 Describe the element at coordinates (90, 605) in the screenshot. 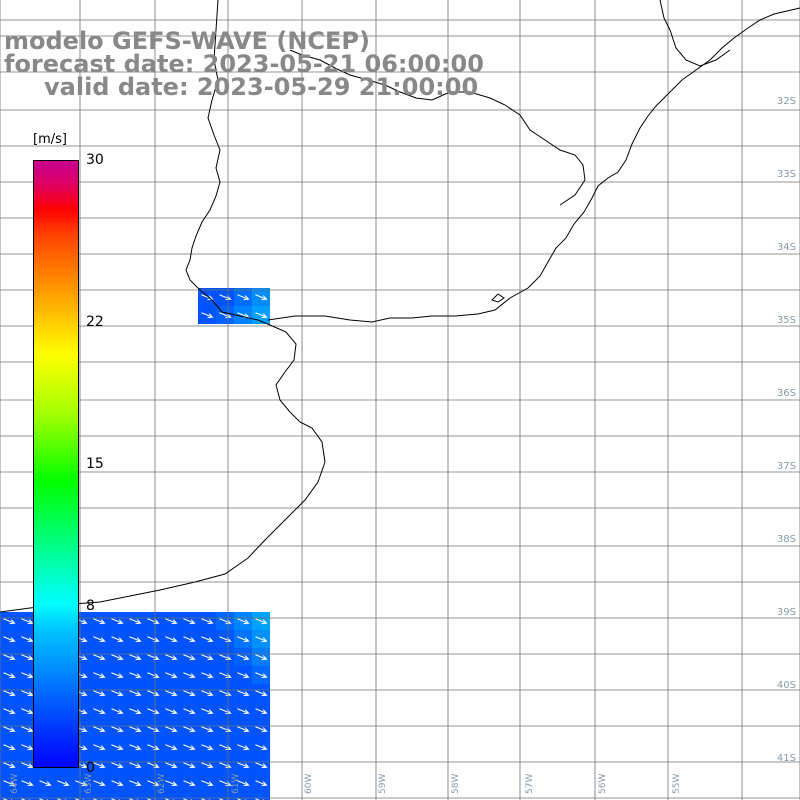

I see `colorbar-tick-8: 8` at that location.